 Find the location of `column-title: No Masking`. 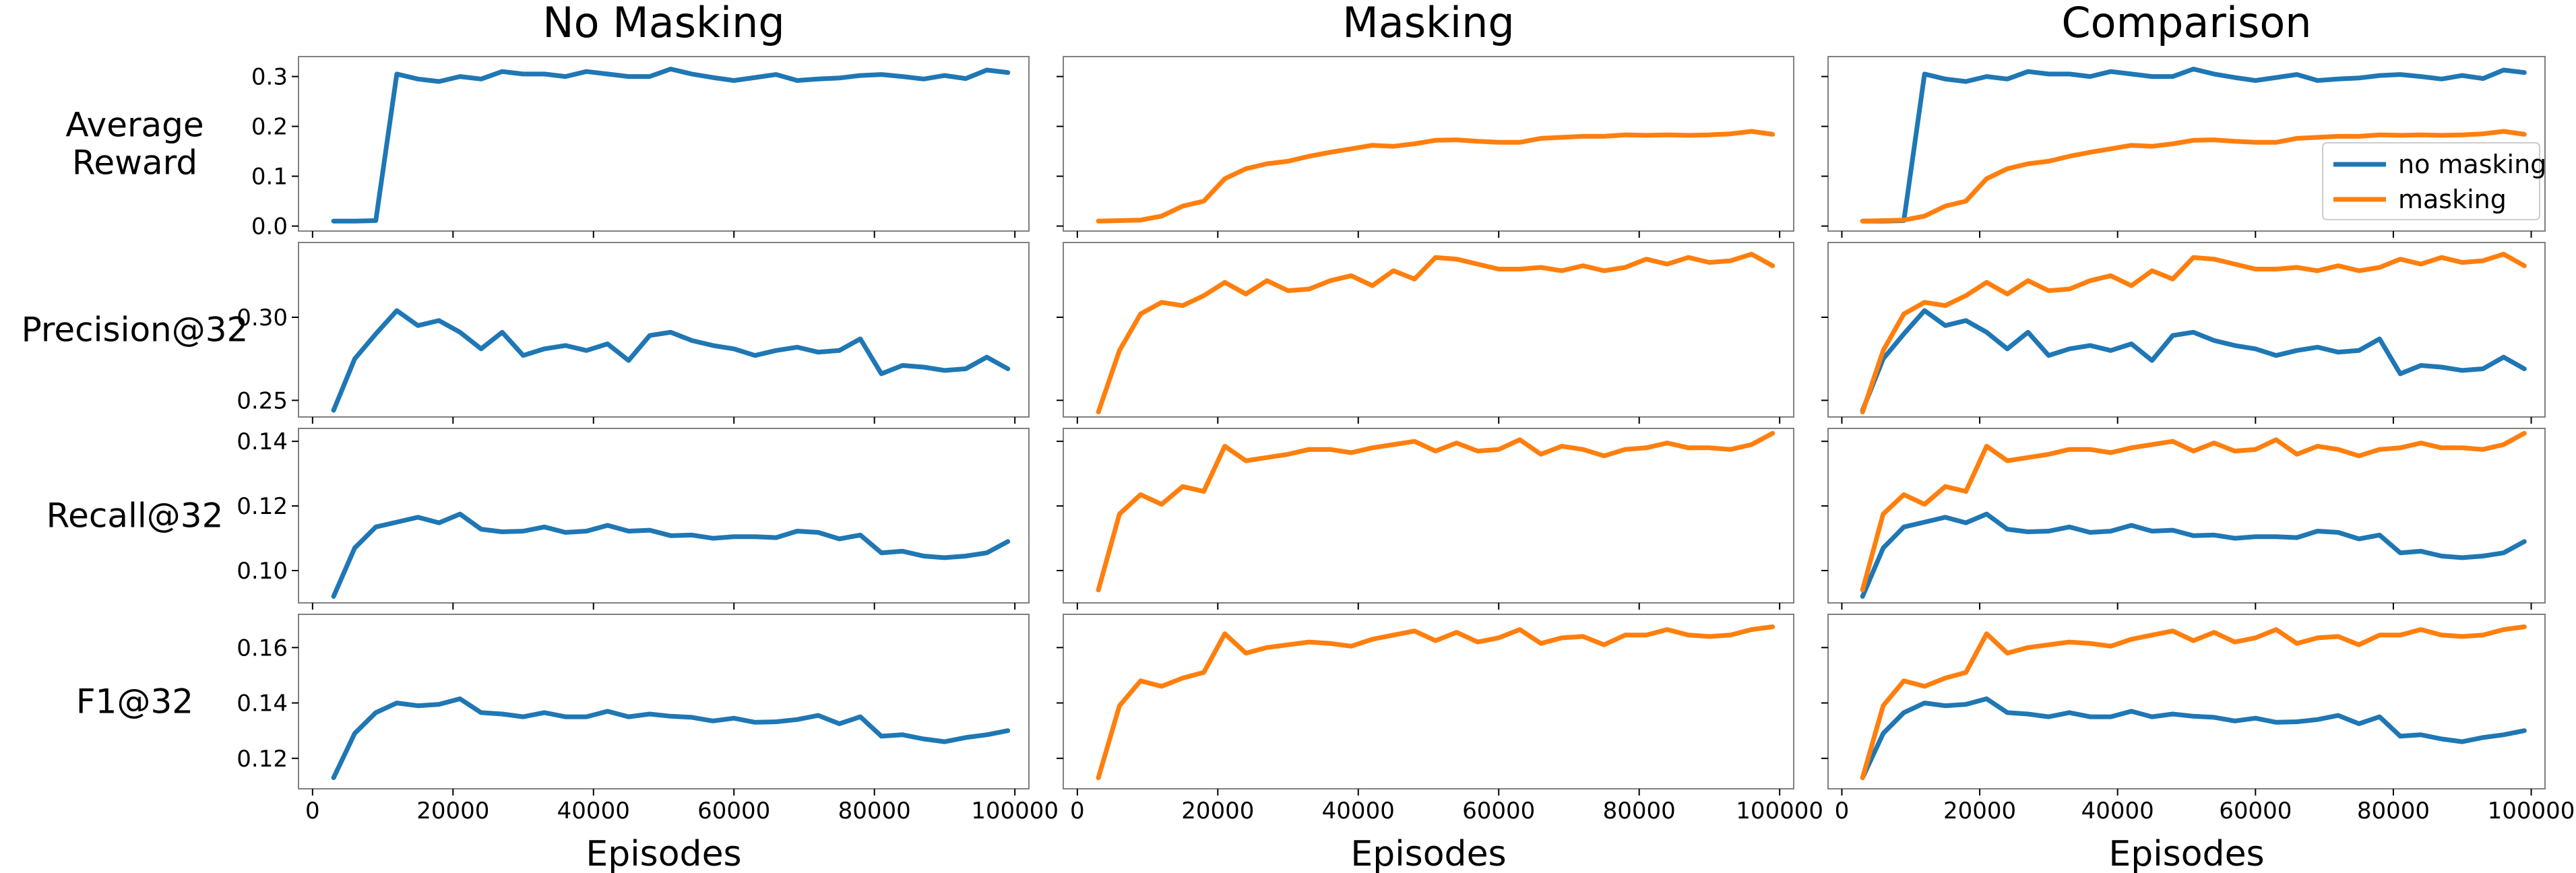

column-title: No Masking is located at coordinates (663, 24).